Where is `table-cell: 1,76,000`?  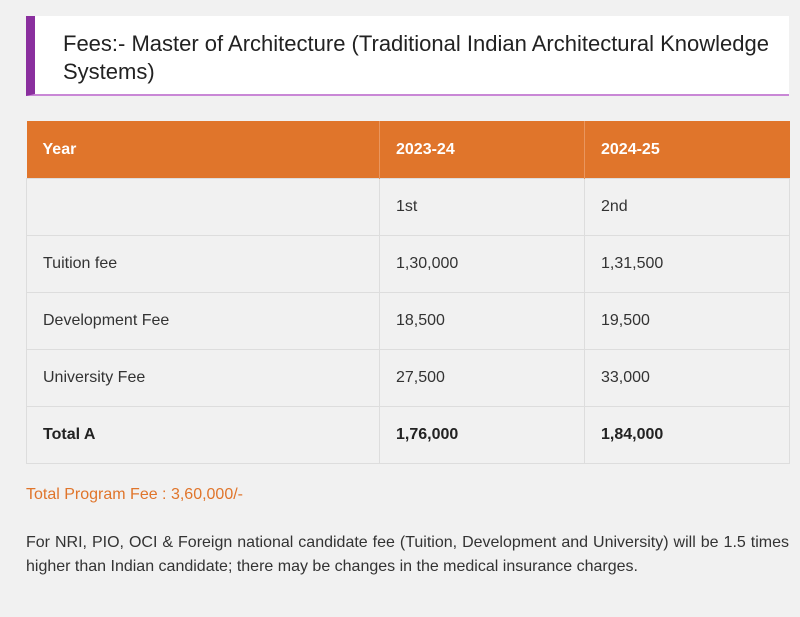 table-cell: 1,76,000 is located at coordinates (482, 435).